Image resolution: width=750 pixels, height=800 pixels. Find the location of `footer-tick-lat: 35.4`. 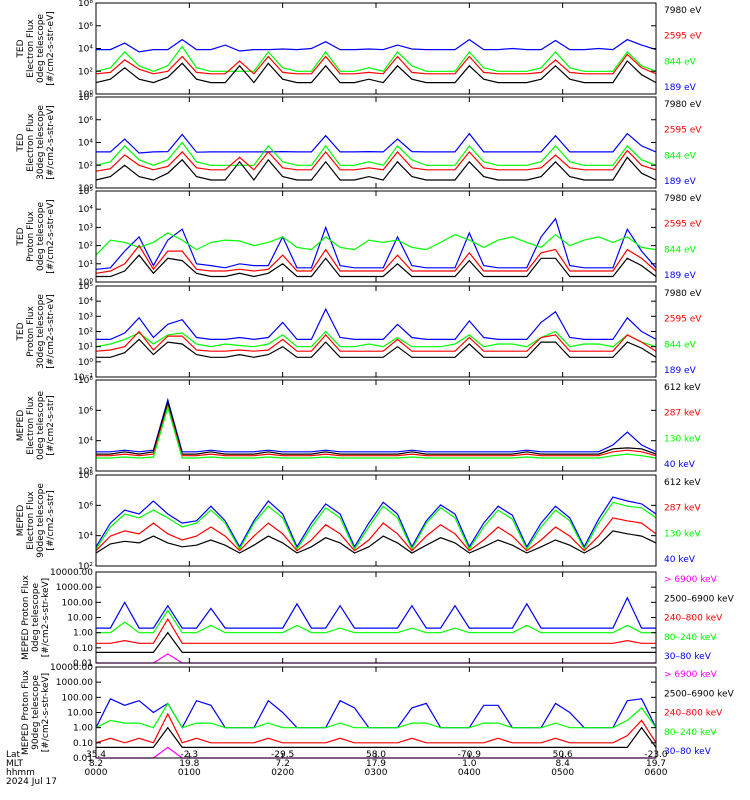

footer-tick-lat: 35.4 is located at coordinates (96, 755).